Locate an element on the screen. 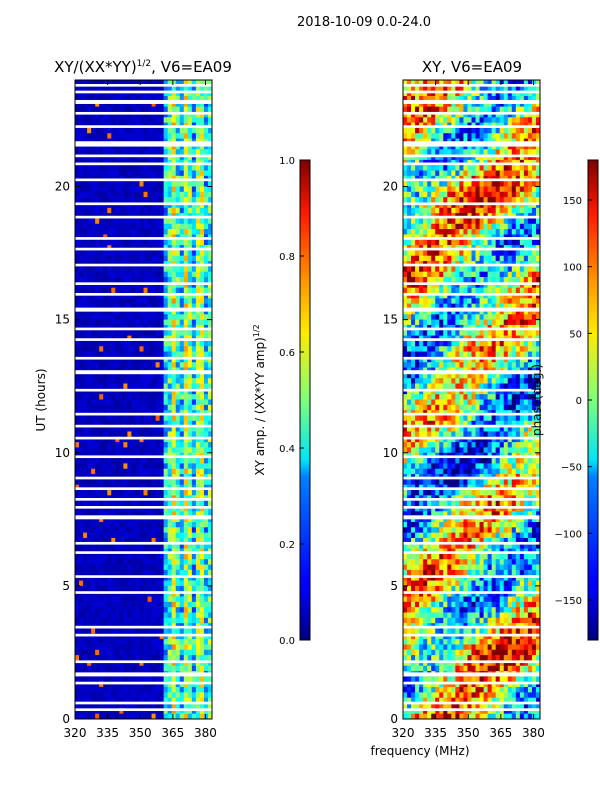  flagged-gap is located at coordinates (143, 329).